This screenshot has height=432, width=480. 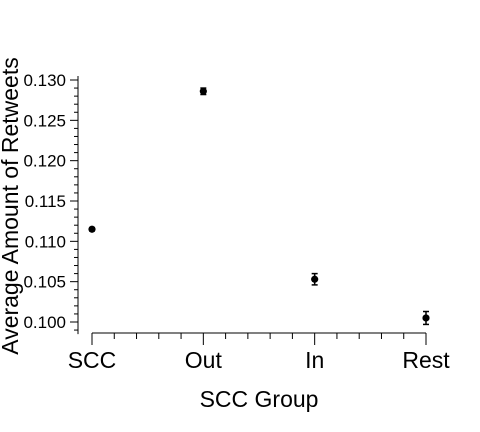 I want to click on x-axis: SCC Out In Rest, so click(x=259, y=352).